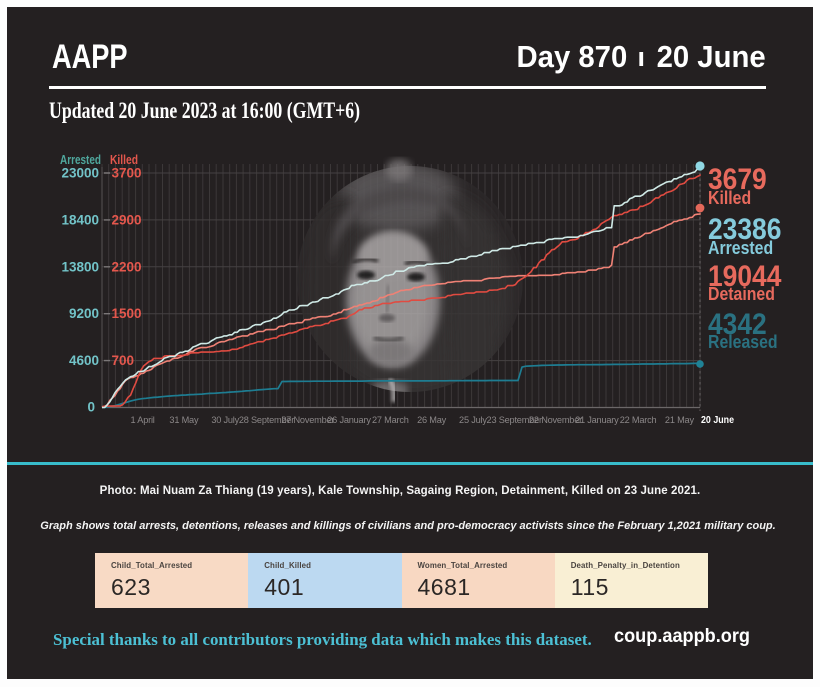  What do you see at coordinates (124, 159) in the screenshot?
I see `svg-text: Killed` at bounding box center [124, 159].